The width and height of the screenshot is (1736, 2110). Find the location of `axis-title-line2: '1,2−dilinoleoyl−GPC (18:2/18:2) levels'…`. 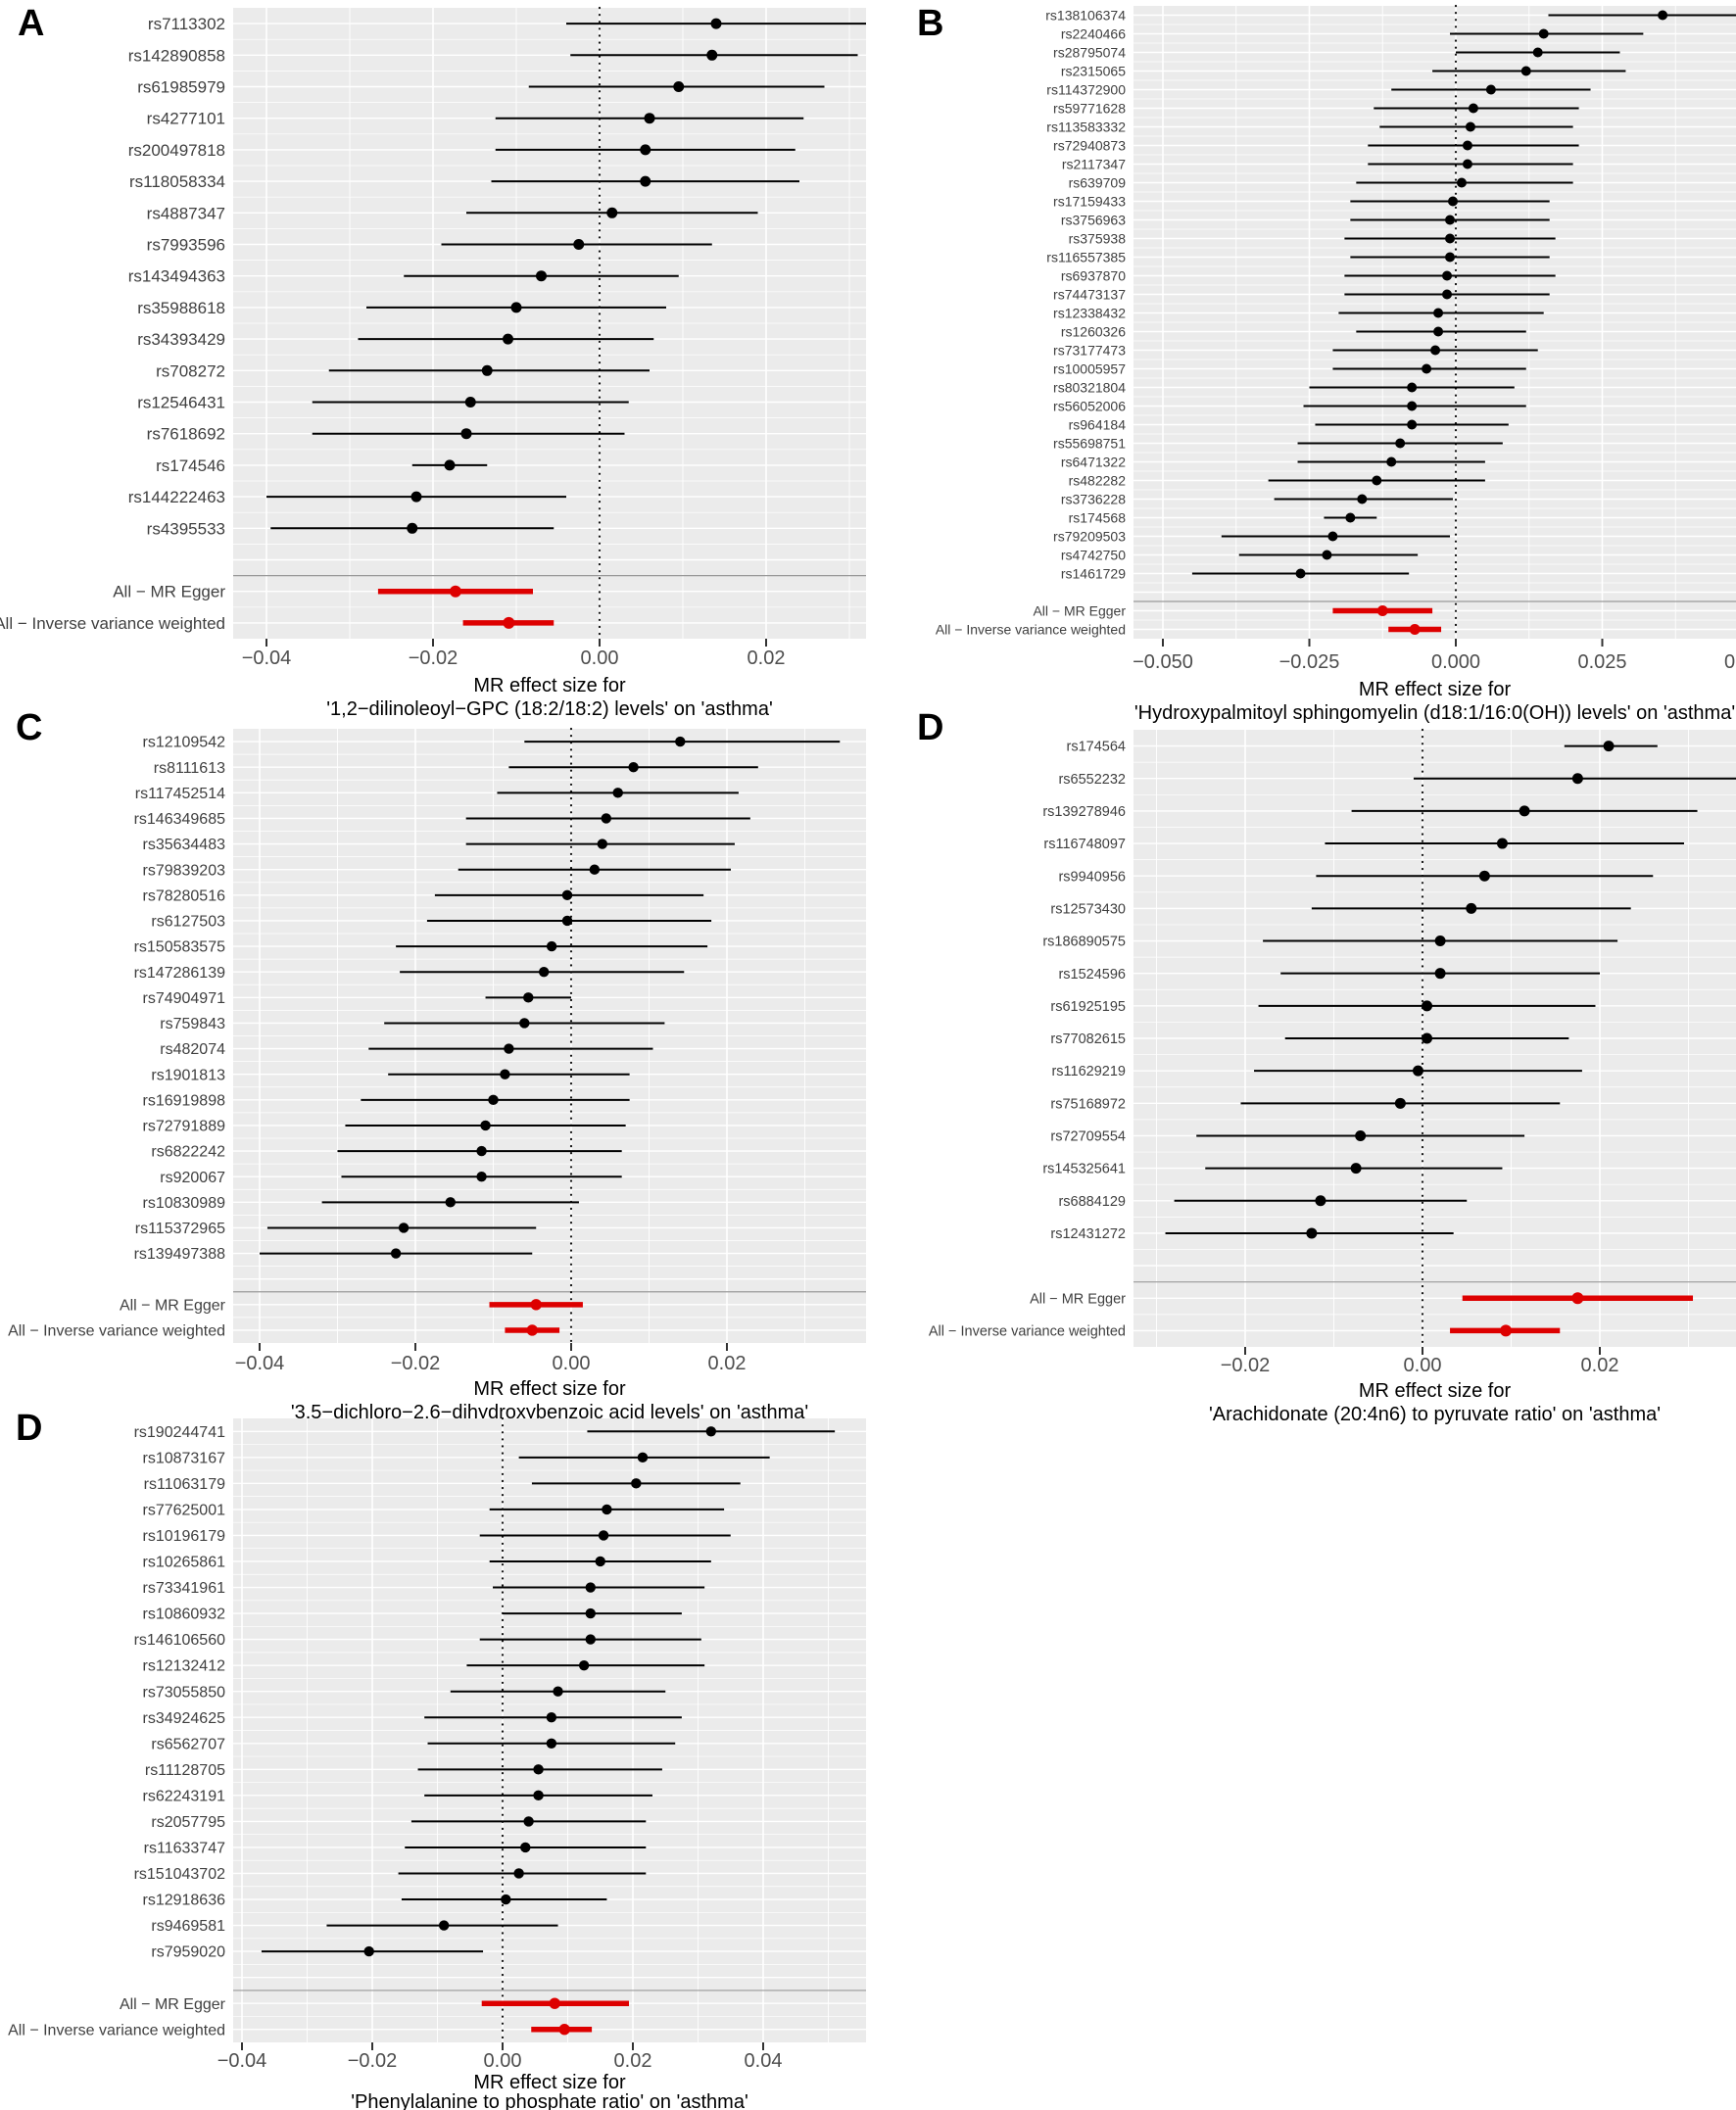

axis-title-line2: '1,2−dilinoleoyl−GPC (18:2/18:2) levels'… is located at coordinates (550, 709).